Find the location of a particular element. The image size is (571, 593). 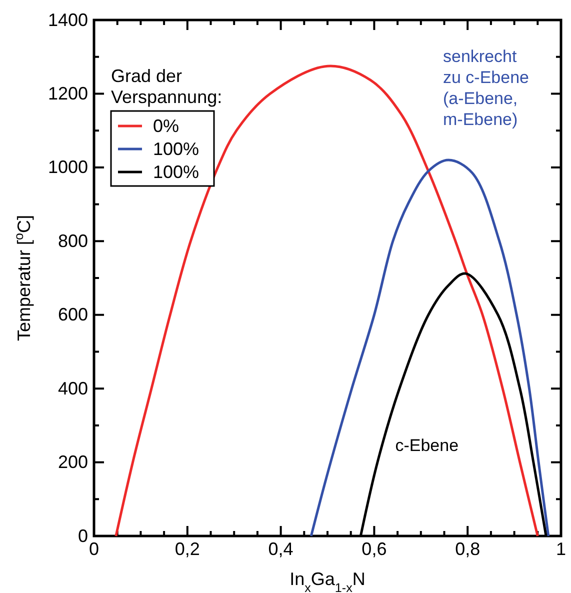

legend-title: Grad der Verspannung: is located at coordinates (166, 86).